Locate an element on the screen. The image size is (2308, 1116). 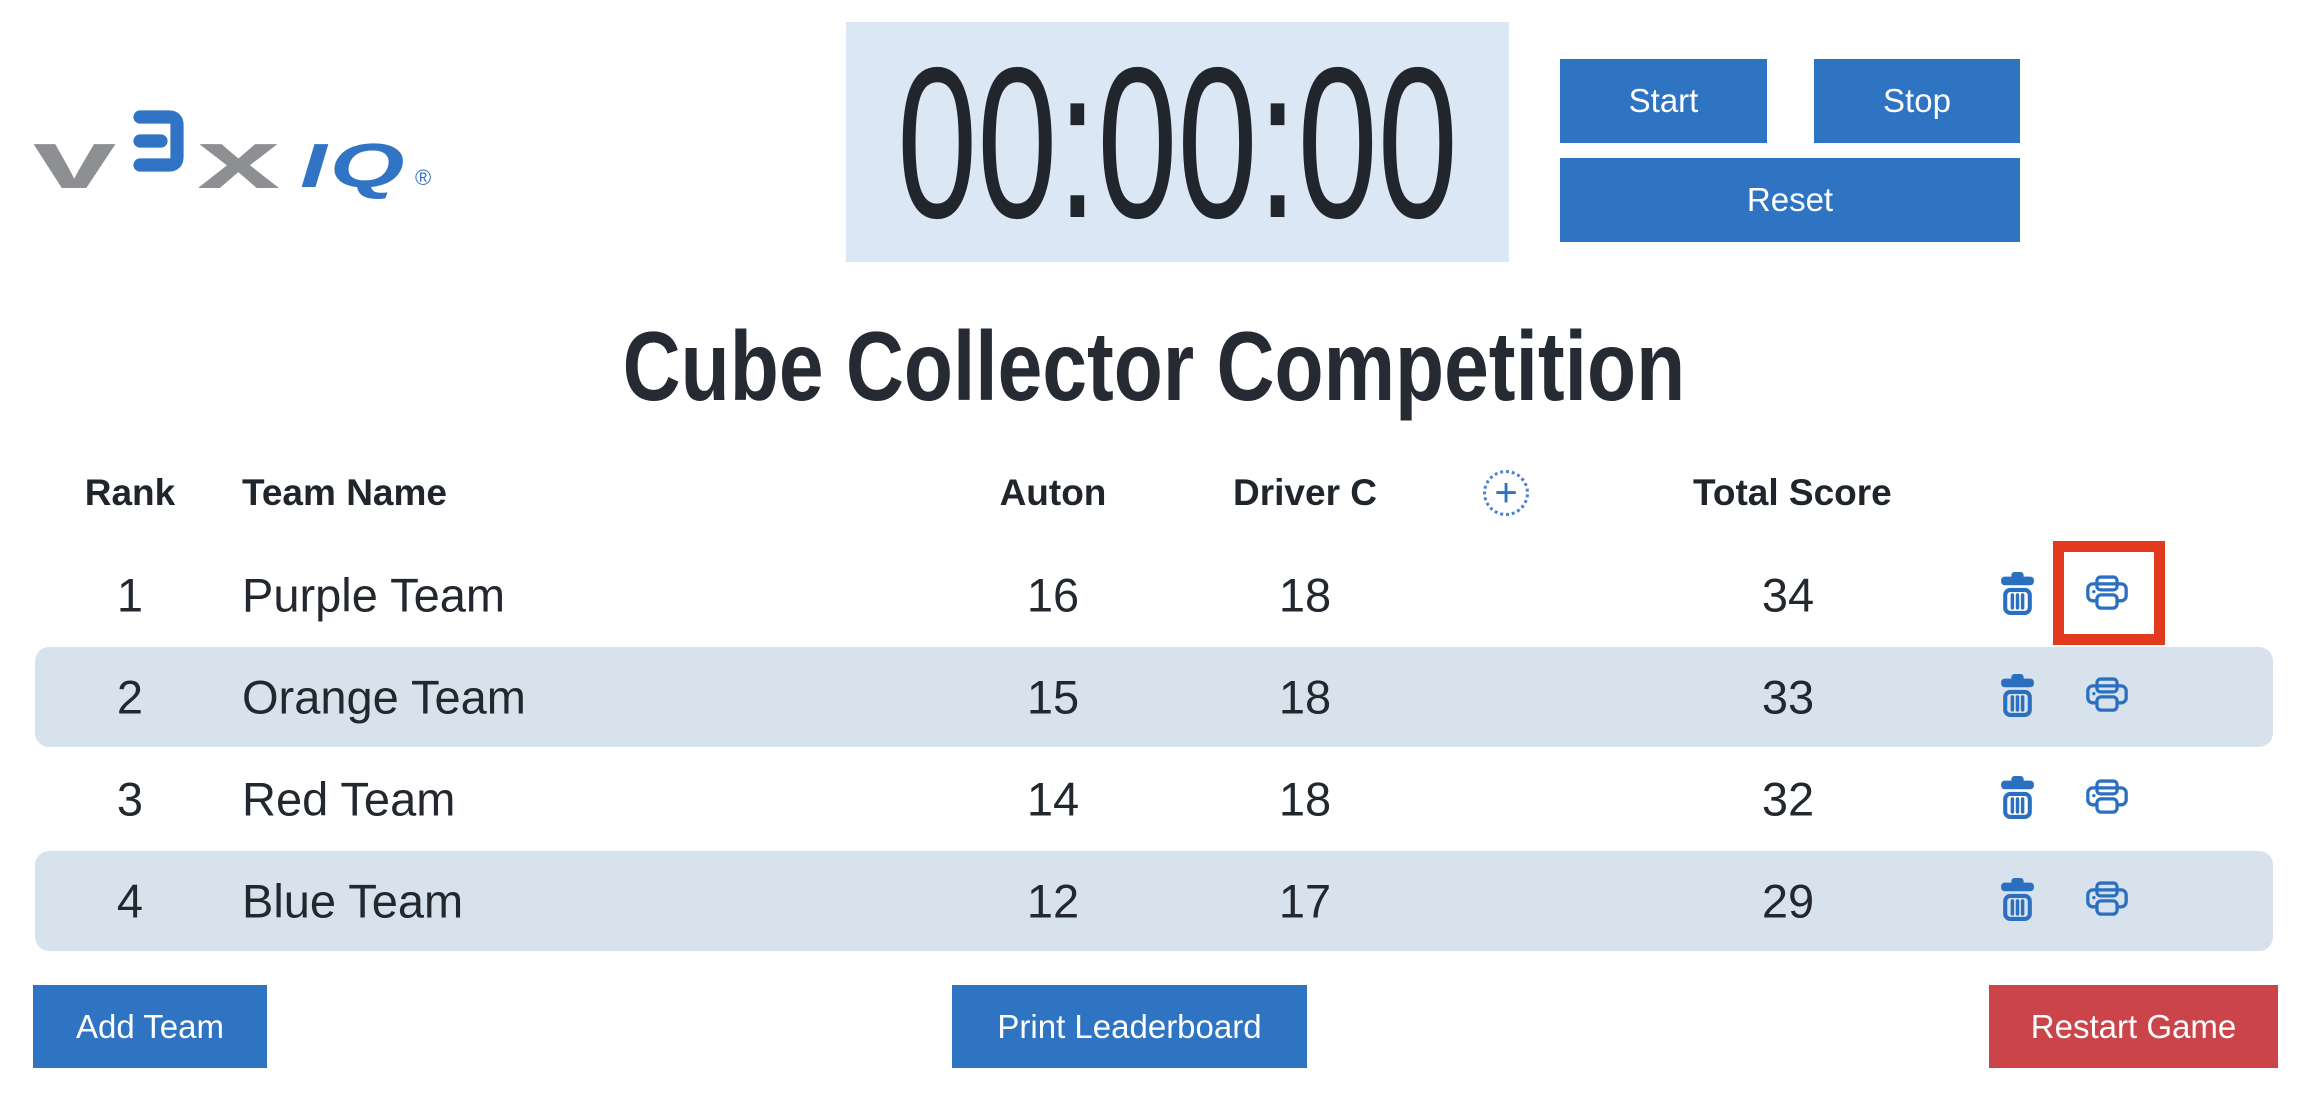
header-team: Team Name is located at coordinates (344, 492).